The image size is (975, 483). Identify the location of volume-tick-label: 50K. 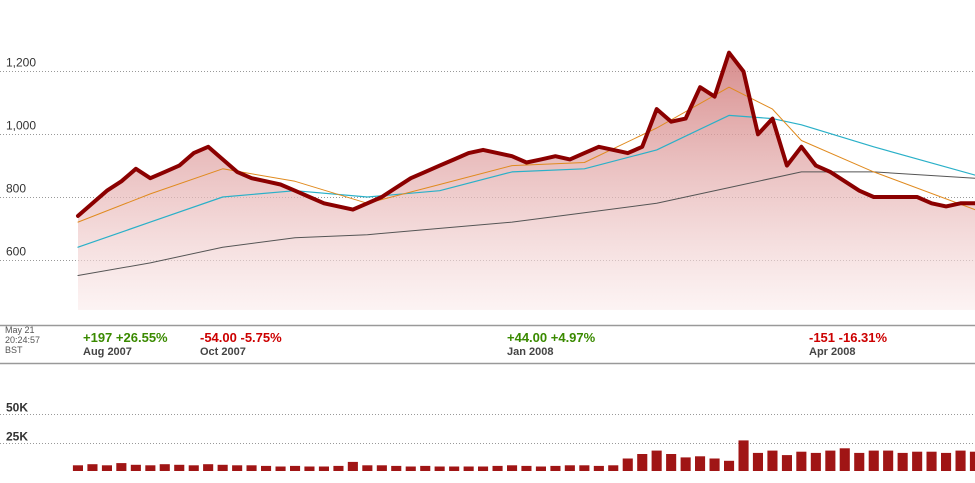
(17, 408).